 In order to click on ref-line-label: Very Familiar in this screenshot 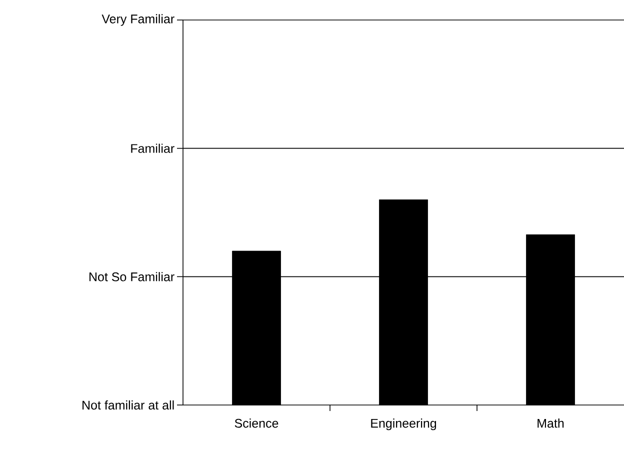, I will do `click(138, 20)`.